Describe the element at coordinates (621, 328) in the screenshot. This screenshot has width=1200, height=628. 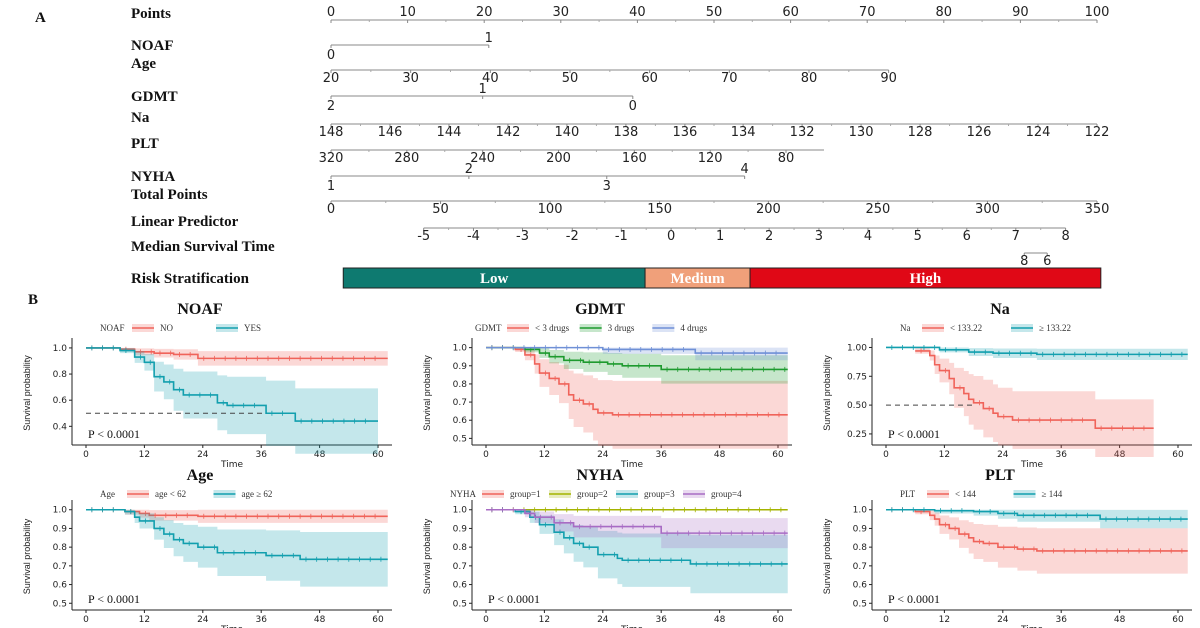
I see `legend-label: 3 drugs` at that location.